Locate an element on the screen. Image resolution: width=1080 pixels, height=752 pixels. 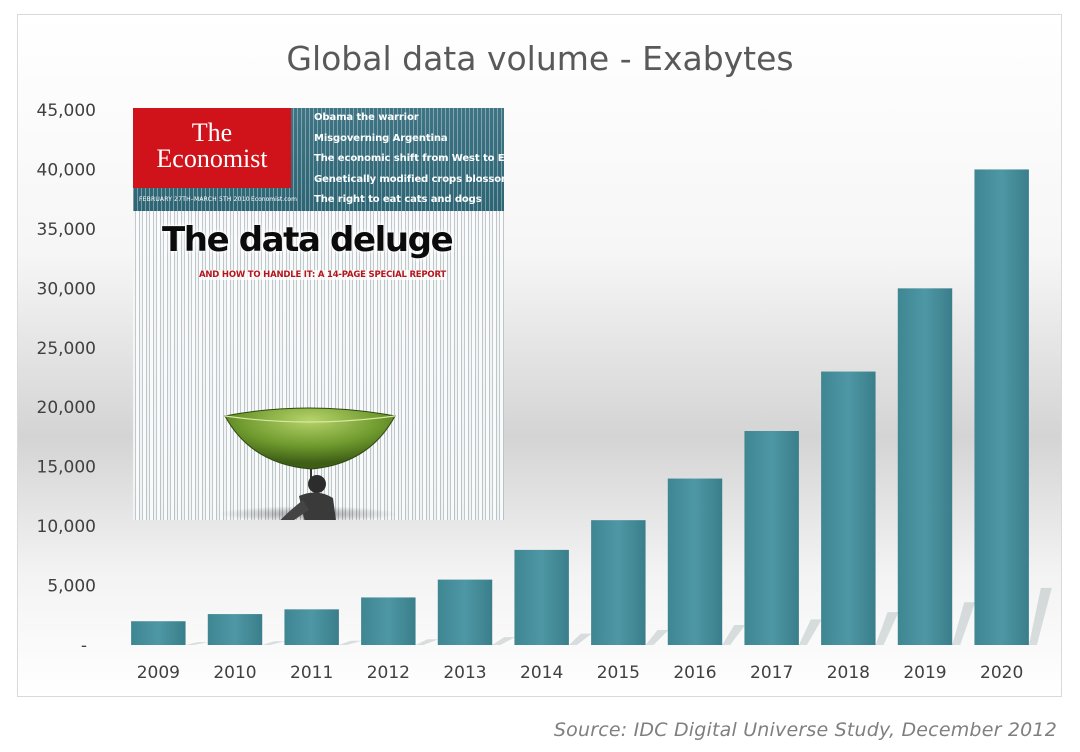
x-tick-label: 2014 is located at coordinates (541, 673).